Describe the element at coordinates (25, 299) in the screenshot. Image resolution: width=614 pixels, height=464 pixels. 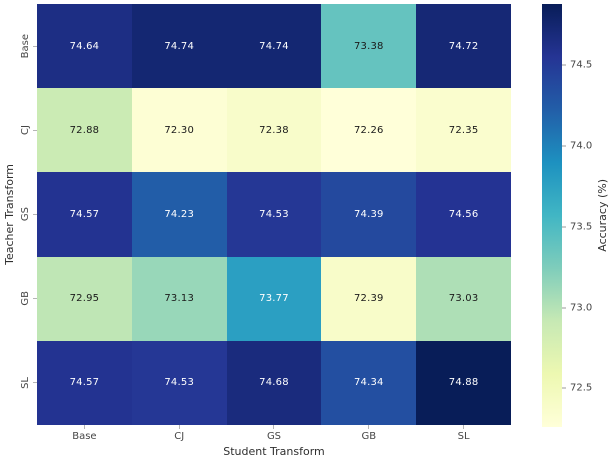
I see `y-tick-label: GB` at that location.